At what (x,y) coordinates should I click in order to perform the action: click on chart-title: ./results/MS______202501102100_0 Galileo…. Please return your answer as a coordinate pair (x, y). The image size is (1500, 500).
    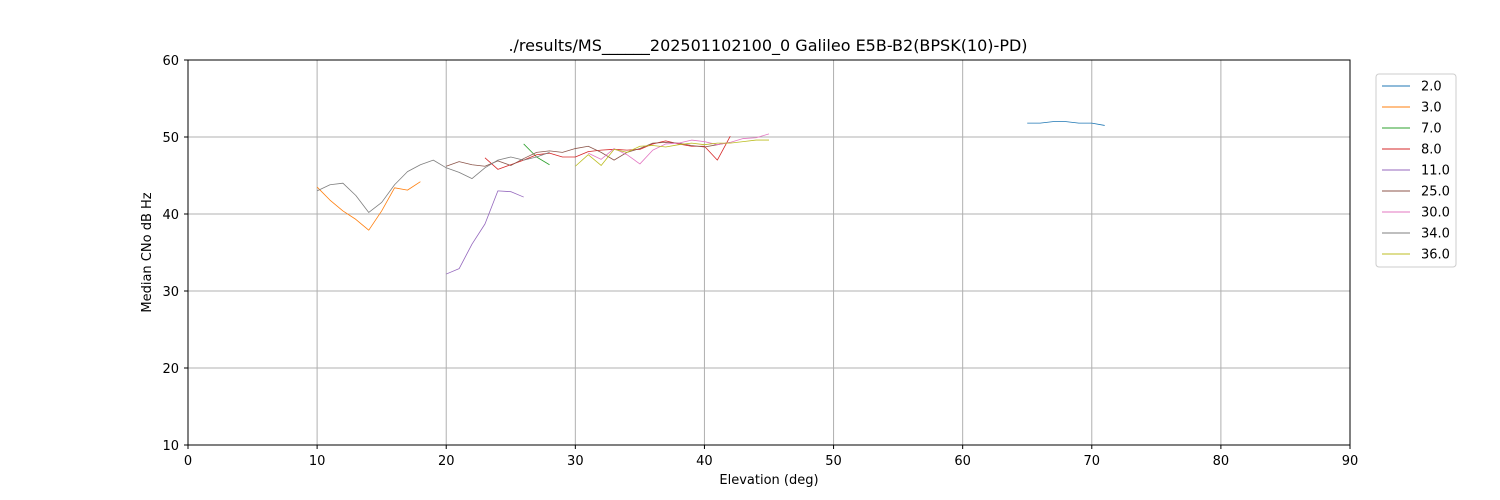
    Looking at the image, I should click on (767, 46).